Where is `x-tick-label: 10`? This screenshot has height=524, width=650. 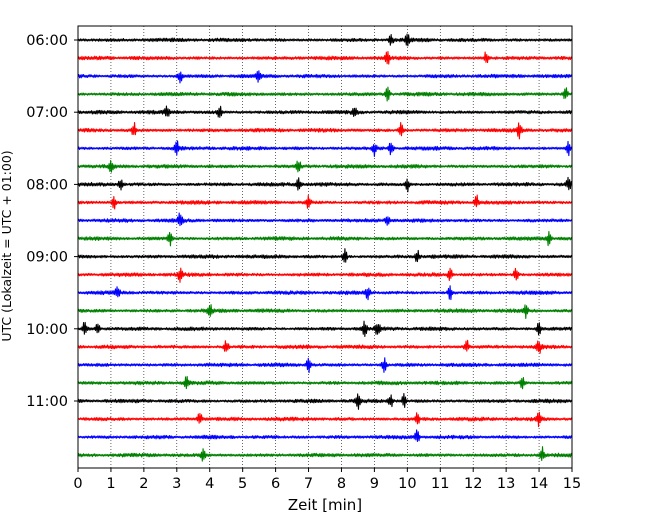
x-tick-label: 10 is located at coordinates (407, 484).